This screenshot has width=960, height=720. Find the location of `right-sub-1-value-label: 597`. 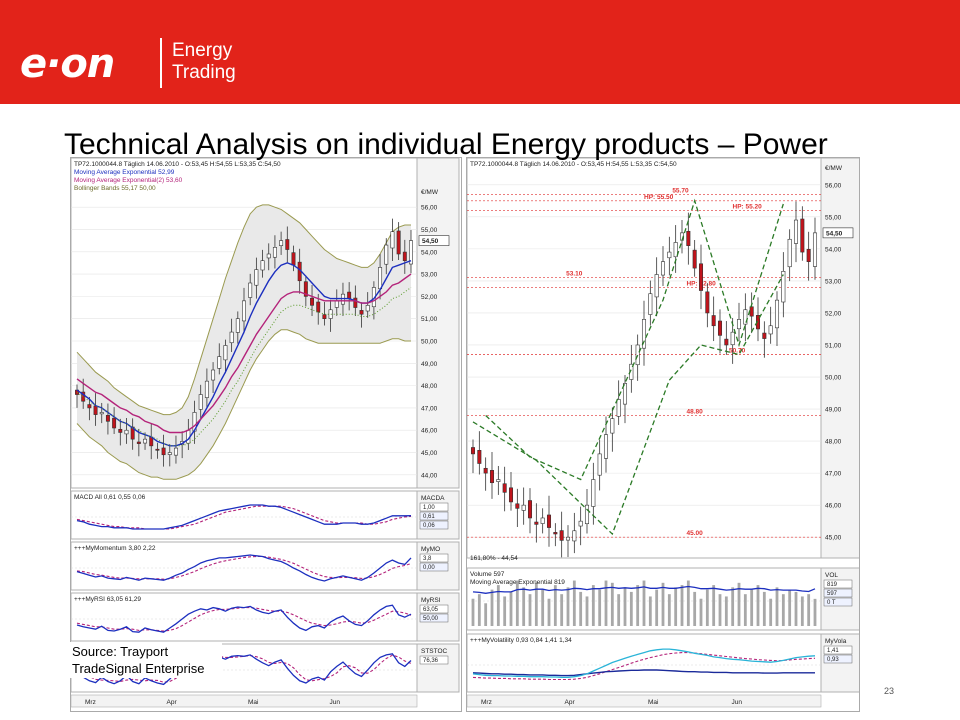

right-sub-1-value-label: 597 is located at coordinates (832, 594).